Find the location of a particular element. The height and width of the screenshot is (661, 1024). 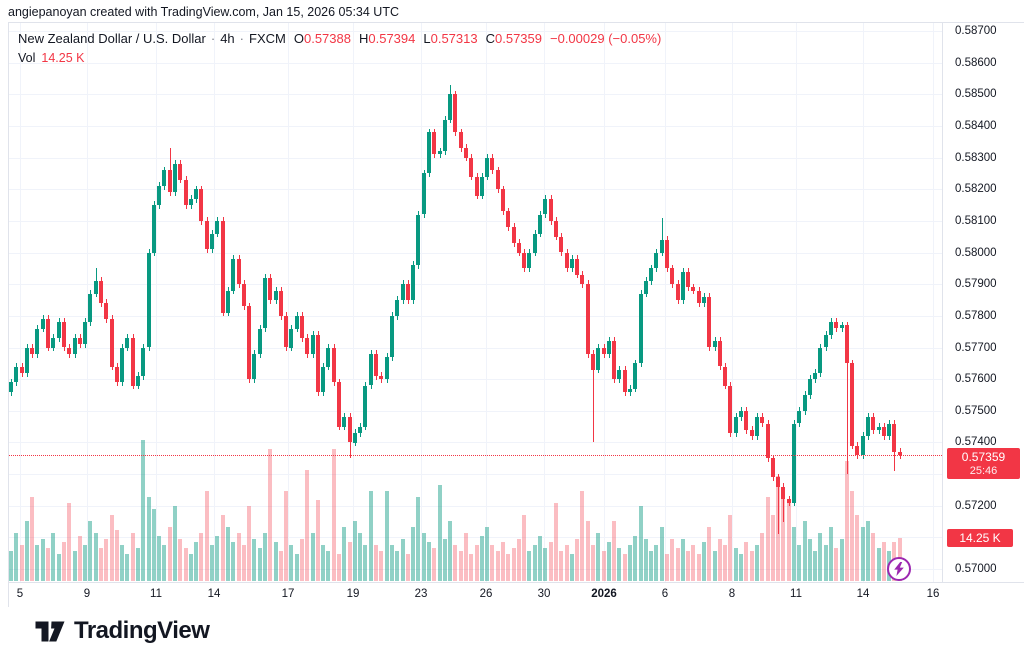

time-axis-label: 19 is located at coordinates (353, 594).